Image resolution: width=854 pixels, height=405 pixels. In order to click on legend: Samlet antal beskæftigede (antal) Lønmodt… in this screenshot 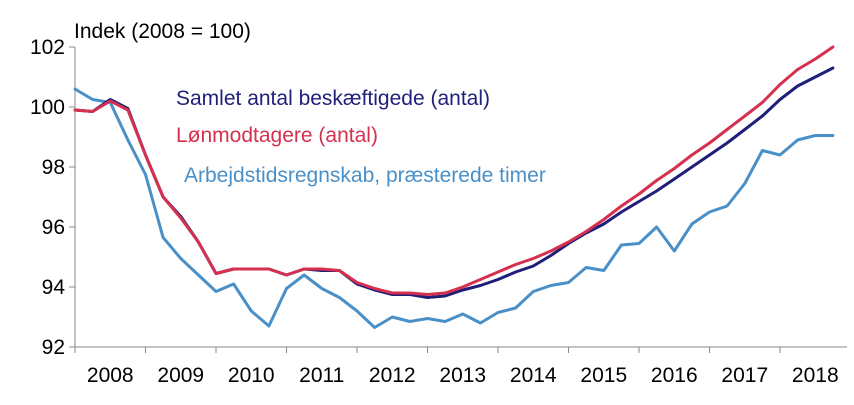, I will do `click(361, 137)`.